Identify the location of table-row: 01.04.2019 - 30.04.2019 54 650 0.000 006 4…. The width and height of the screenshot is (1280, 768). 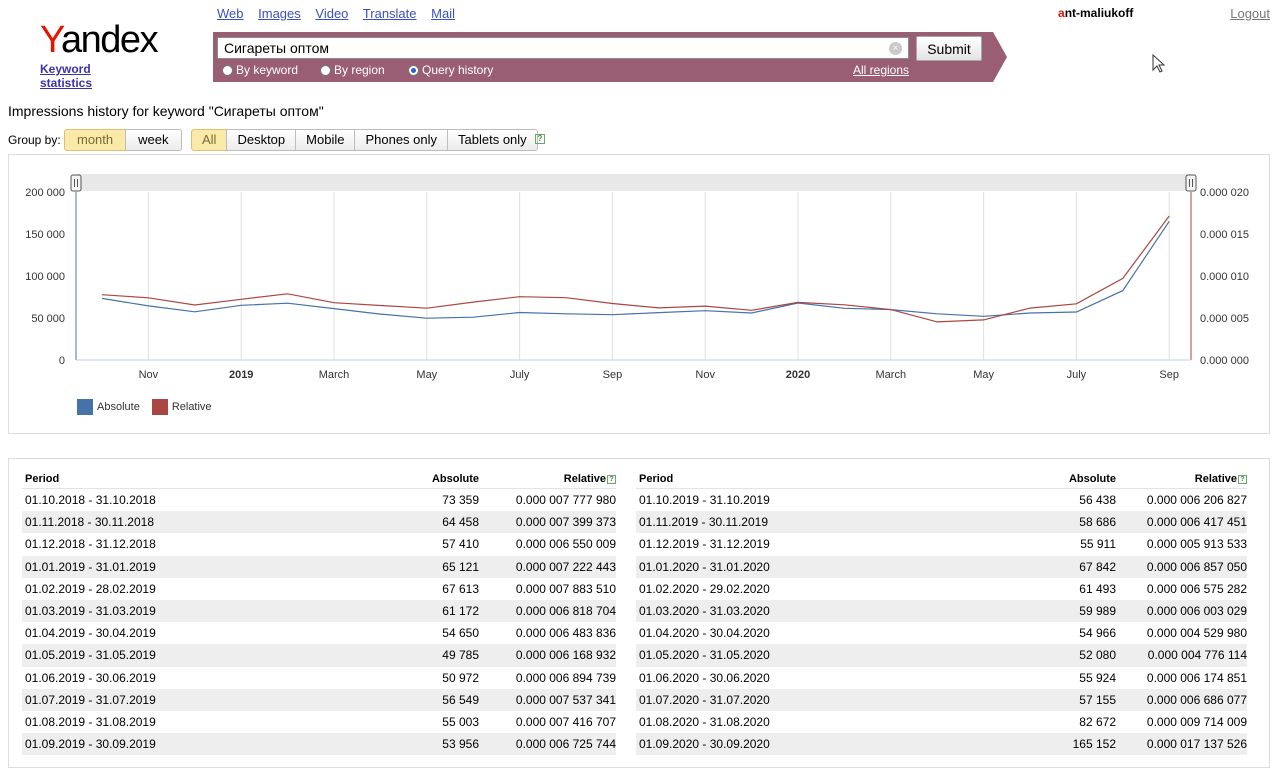
(319, 633).